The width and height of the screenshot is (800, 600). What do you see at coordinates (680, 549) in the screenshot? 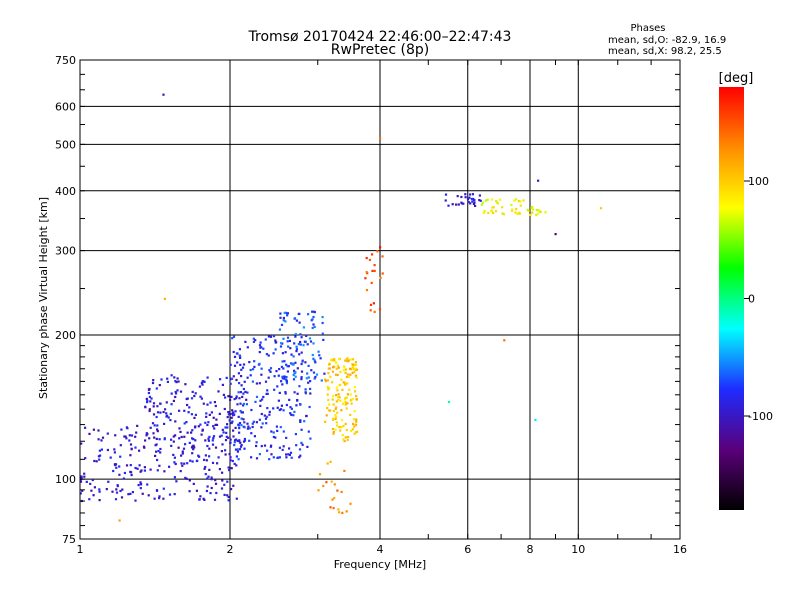
I see `x-tick-label: 16` at bounding box center [680, 549].